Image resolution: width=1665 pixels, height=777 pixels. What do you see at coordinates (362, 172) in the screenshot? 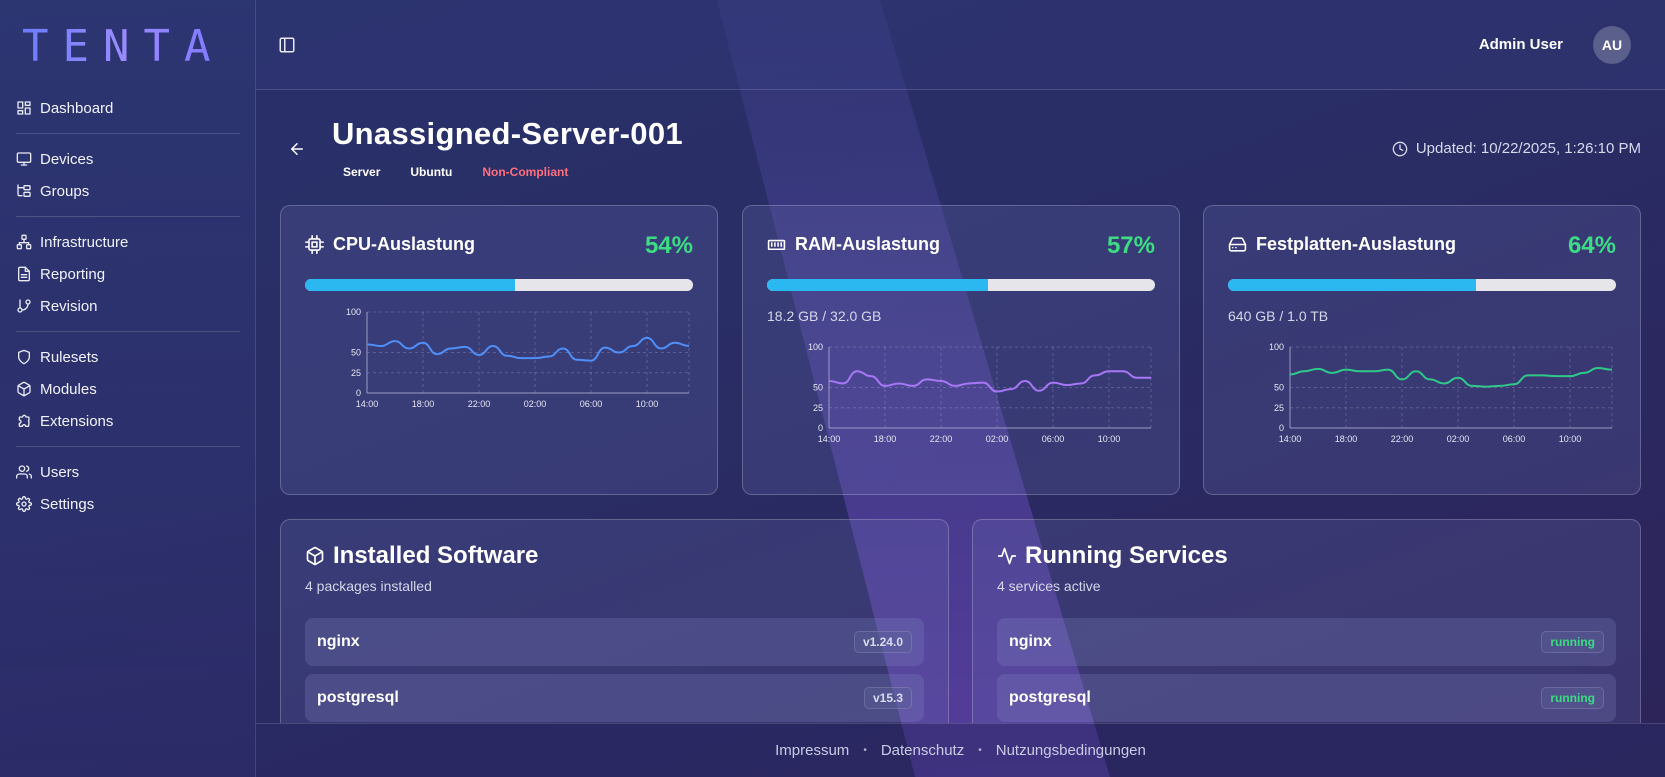
I see `tag-type: Server` at bounding box center [362, 172].